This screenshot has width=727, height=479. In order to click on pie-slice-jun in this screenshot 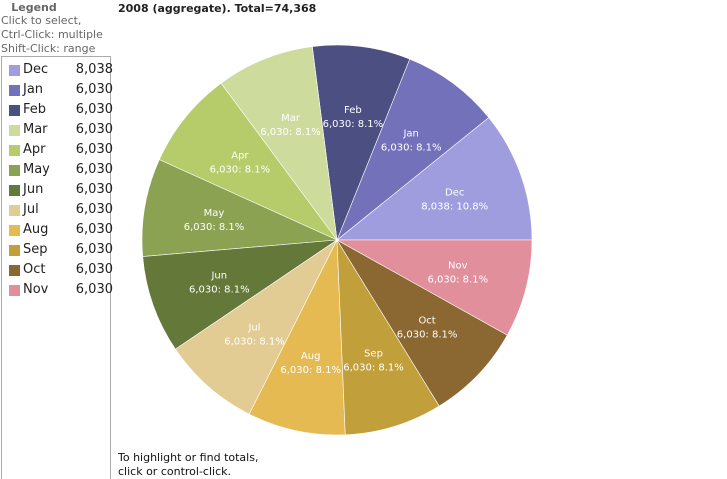, I will do `click(240, 294)`.